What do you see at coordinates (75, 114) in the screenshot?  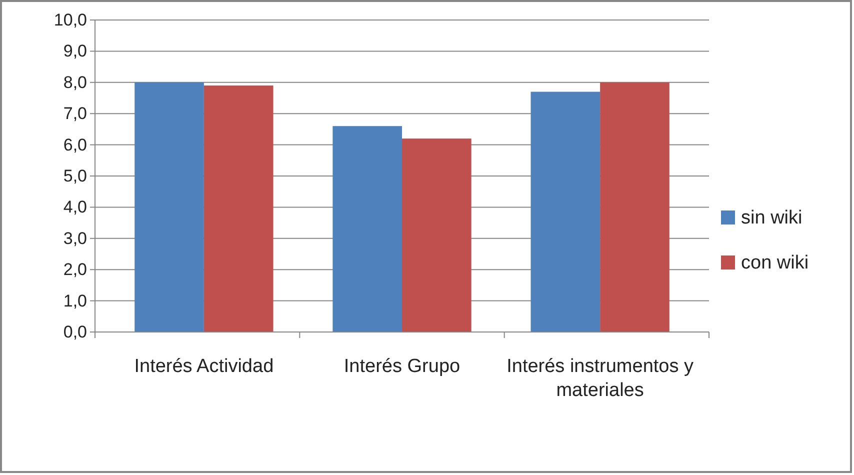 I see `y-tick-label: 7,0` at bounding box center [75, 114].